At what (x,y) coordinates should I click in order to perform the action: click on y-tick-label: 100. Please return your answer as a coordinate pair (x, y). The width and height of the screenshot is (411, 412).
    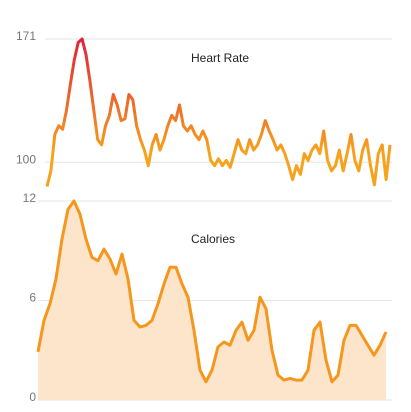
    Looking at the image, I should click on (26, 159).